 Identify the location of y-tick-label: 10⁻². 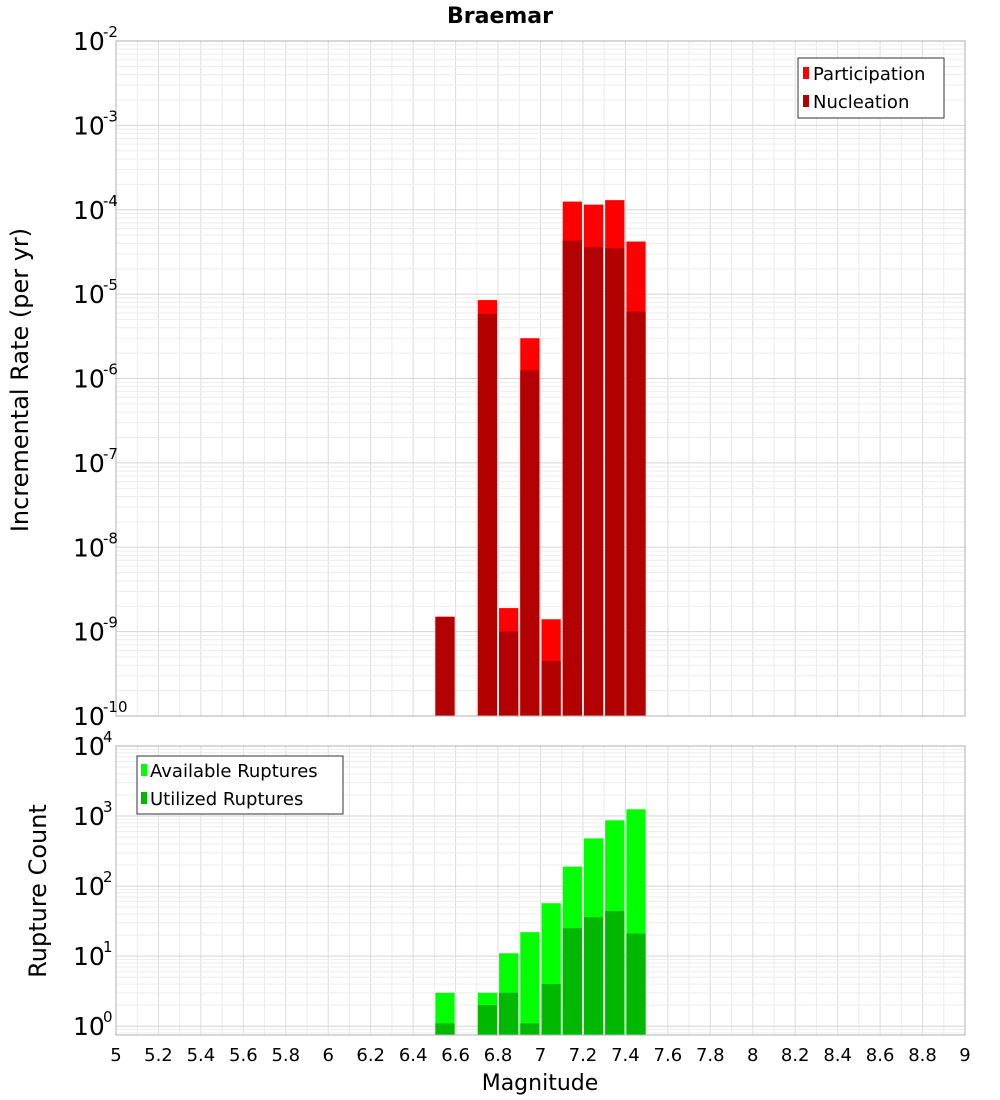
(95, 39).